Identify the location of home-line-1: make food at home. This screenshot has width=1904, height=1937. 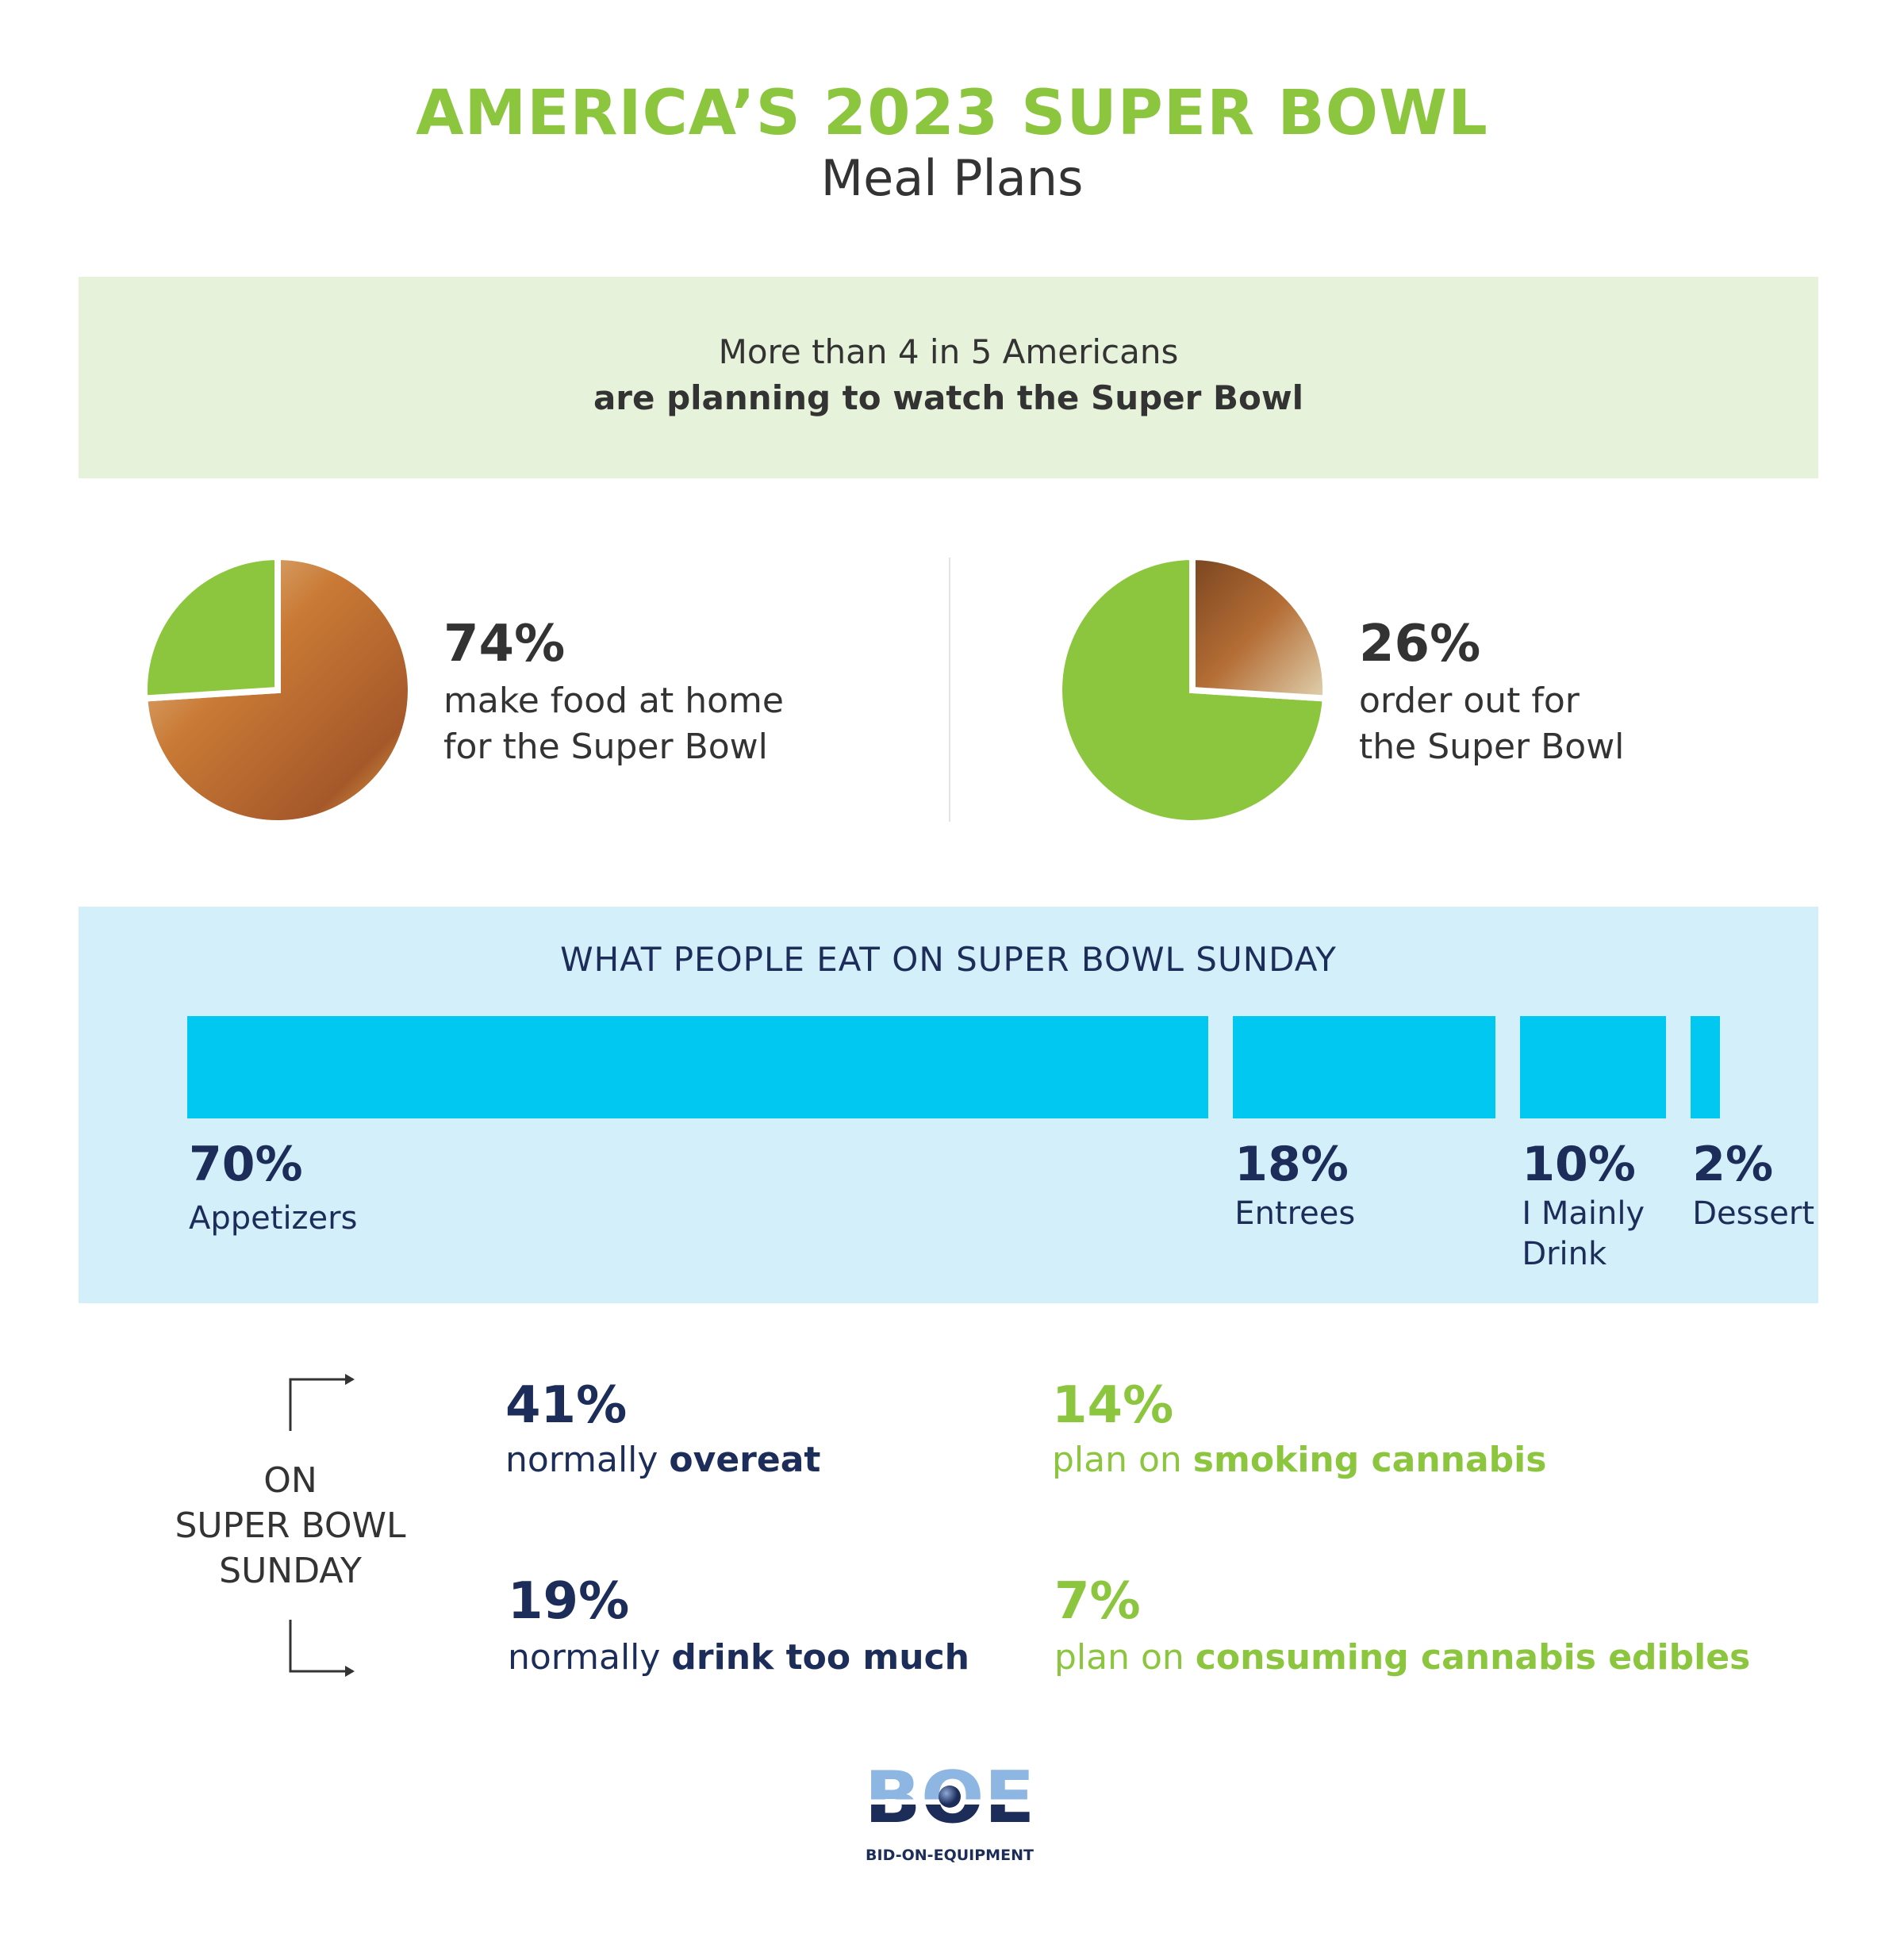
(613, 701).